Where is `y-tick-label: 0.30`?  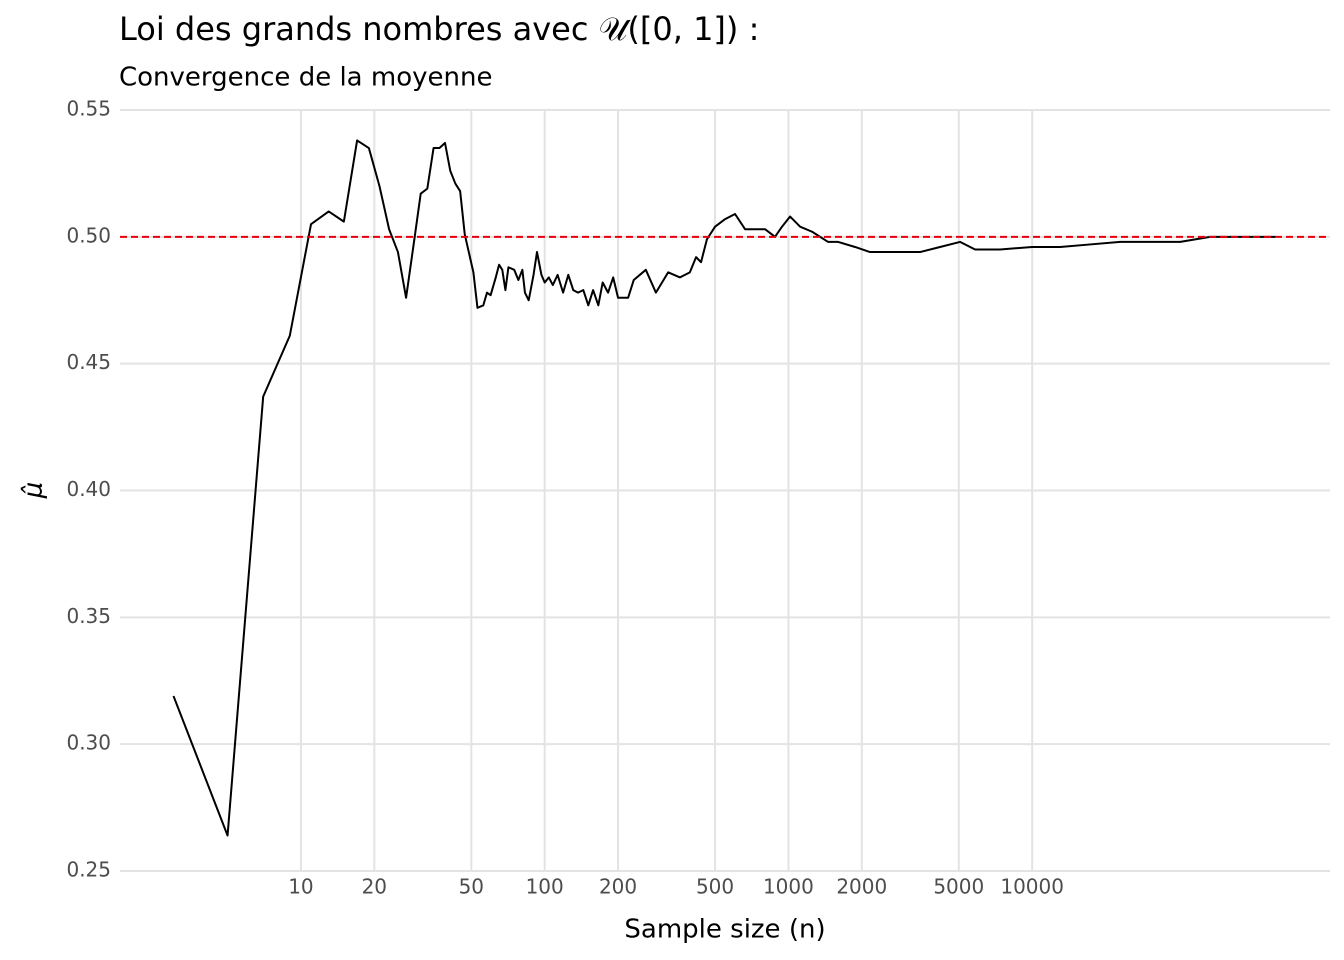
y-tick-label: 0.30 is located at coordinates (88, 743).